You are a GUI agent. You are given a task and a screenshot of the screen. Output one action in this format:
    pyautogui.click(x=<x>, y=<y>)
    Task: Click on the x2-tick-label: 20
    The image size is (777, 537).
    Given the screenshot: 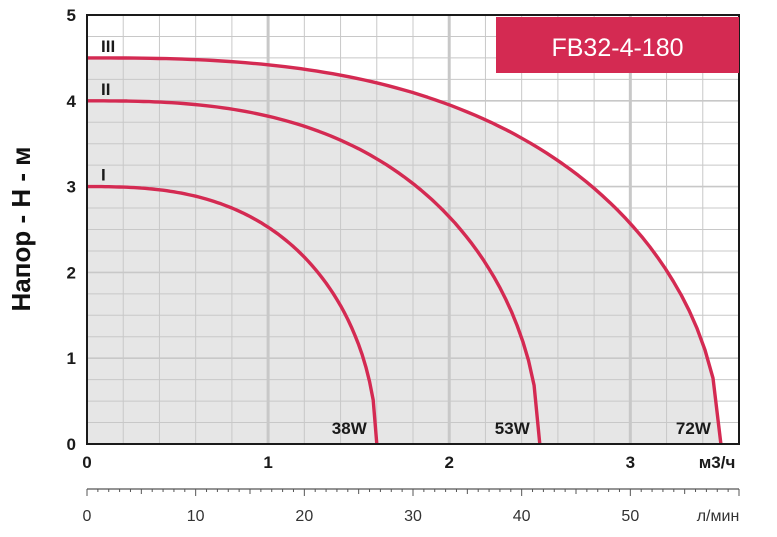 What is the action you would take?
    pyautogui.click(x=304, y=516)
    